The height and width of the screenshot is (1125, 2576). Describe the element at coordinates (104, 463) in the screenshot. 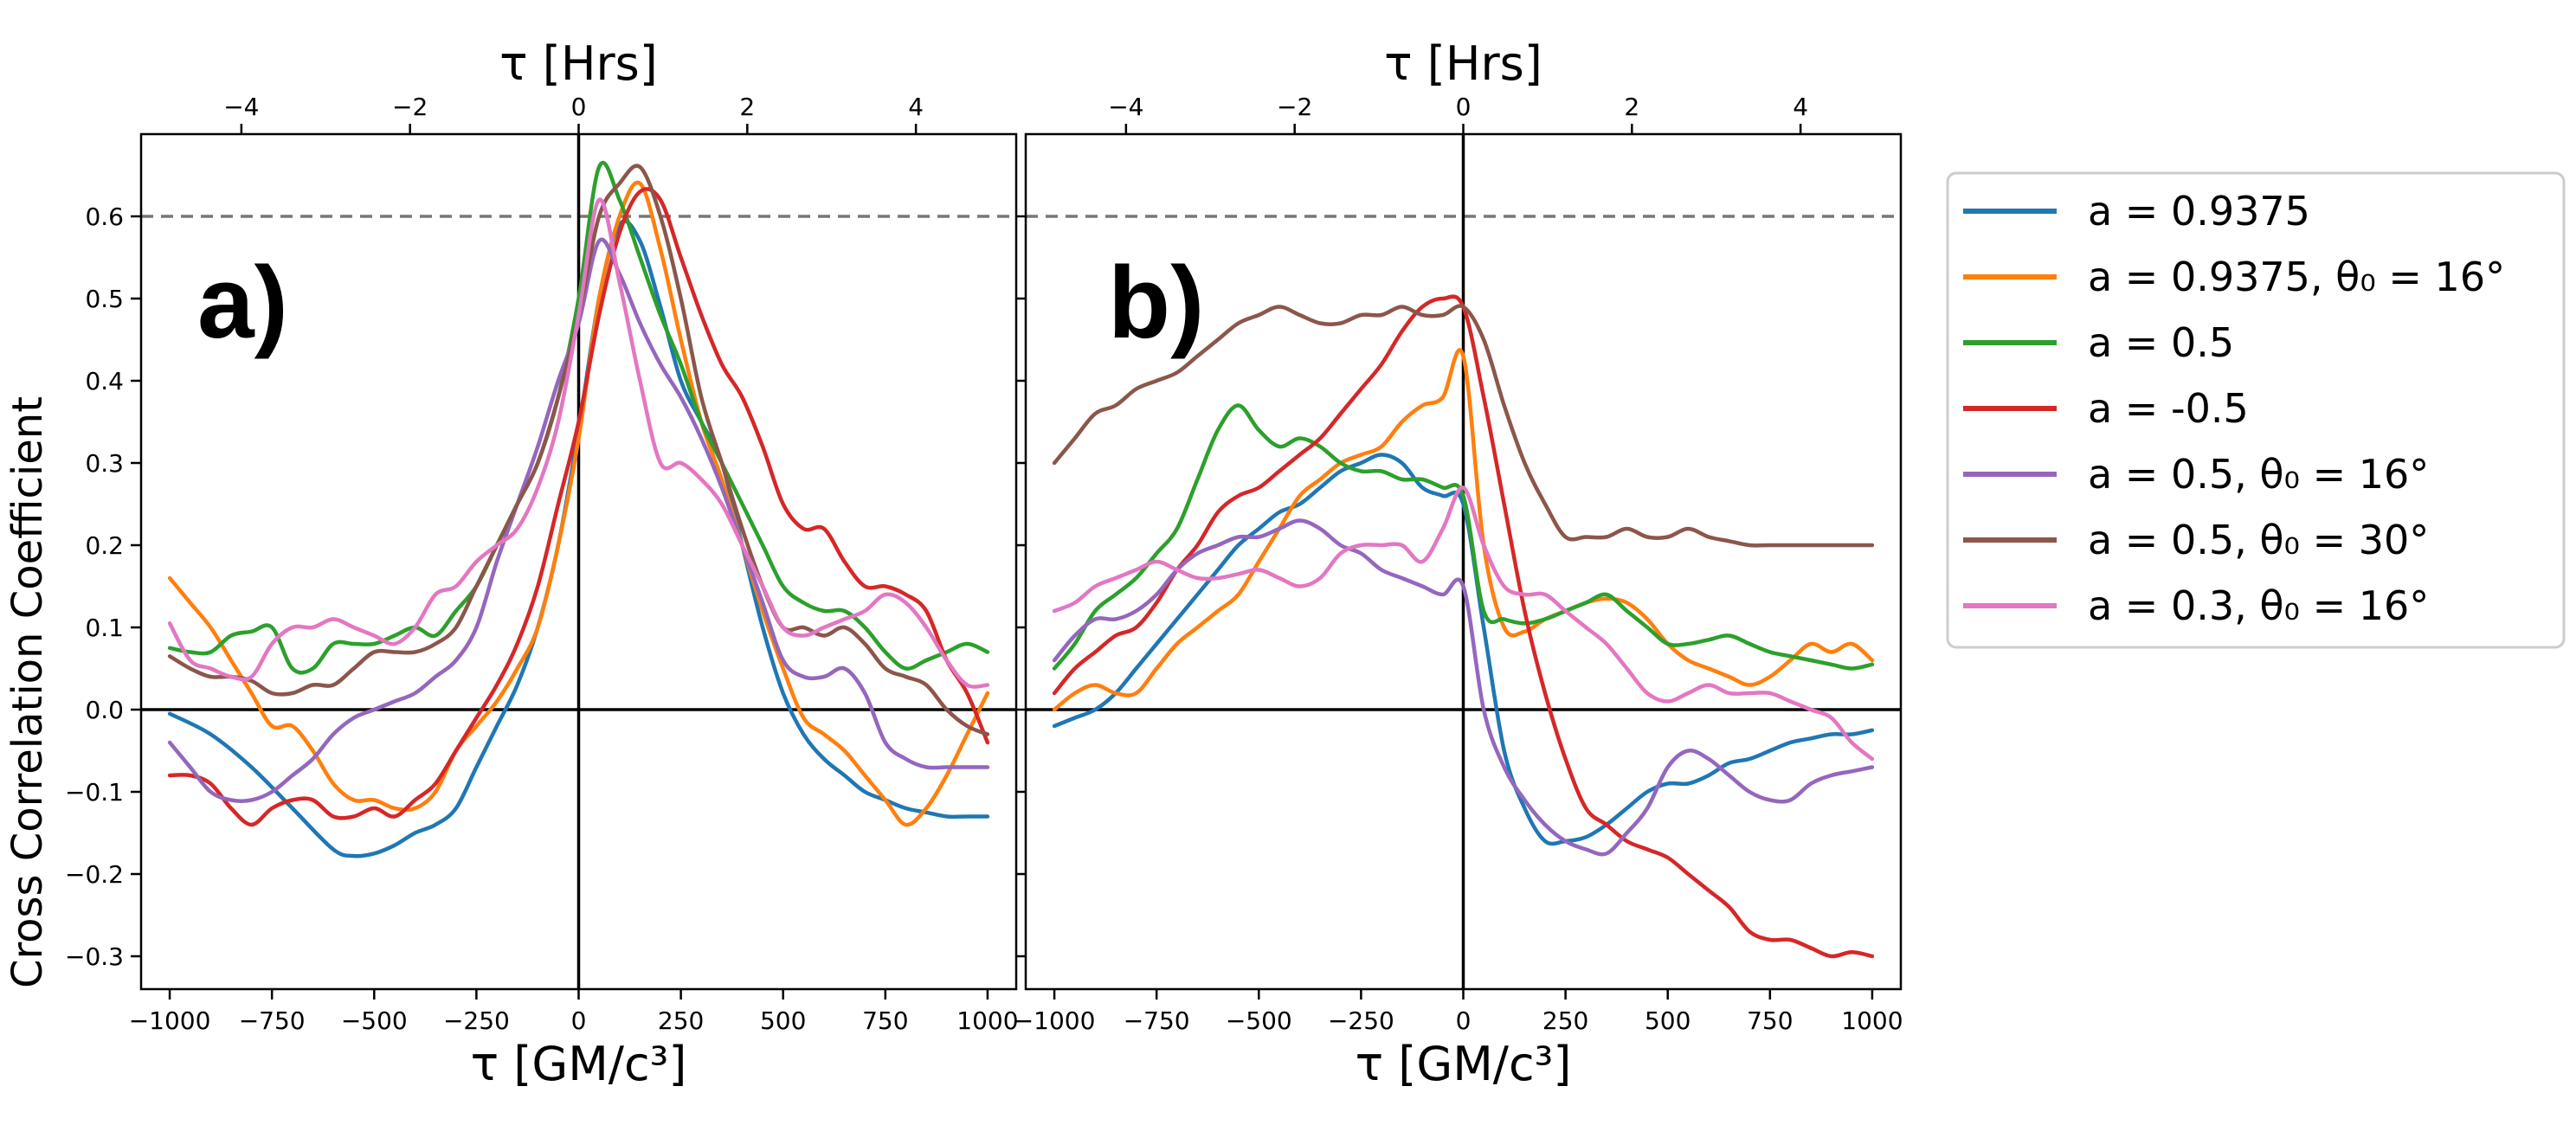

I see `y-tick-label: 0.3` at that location.